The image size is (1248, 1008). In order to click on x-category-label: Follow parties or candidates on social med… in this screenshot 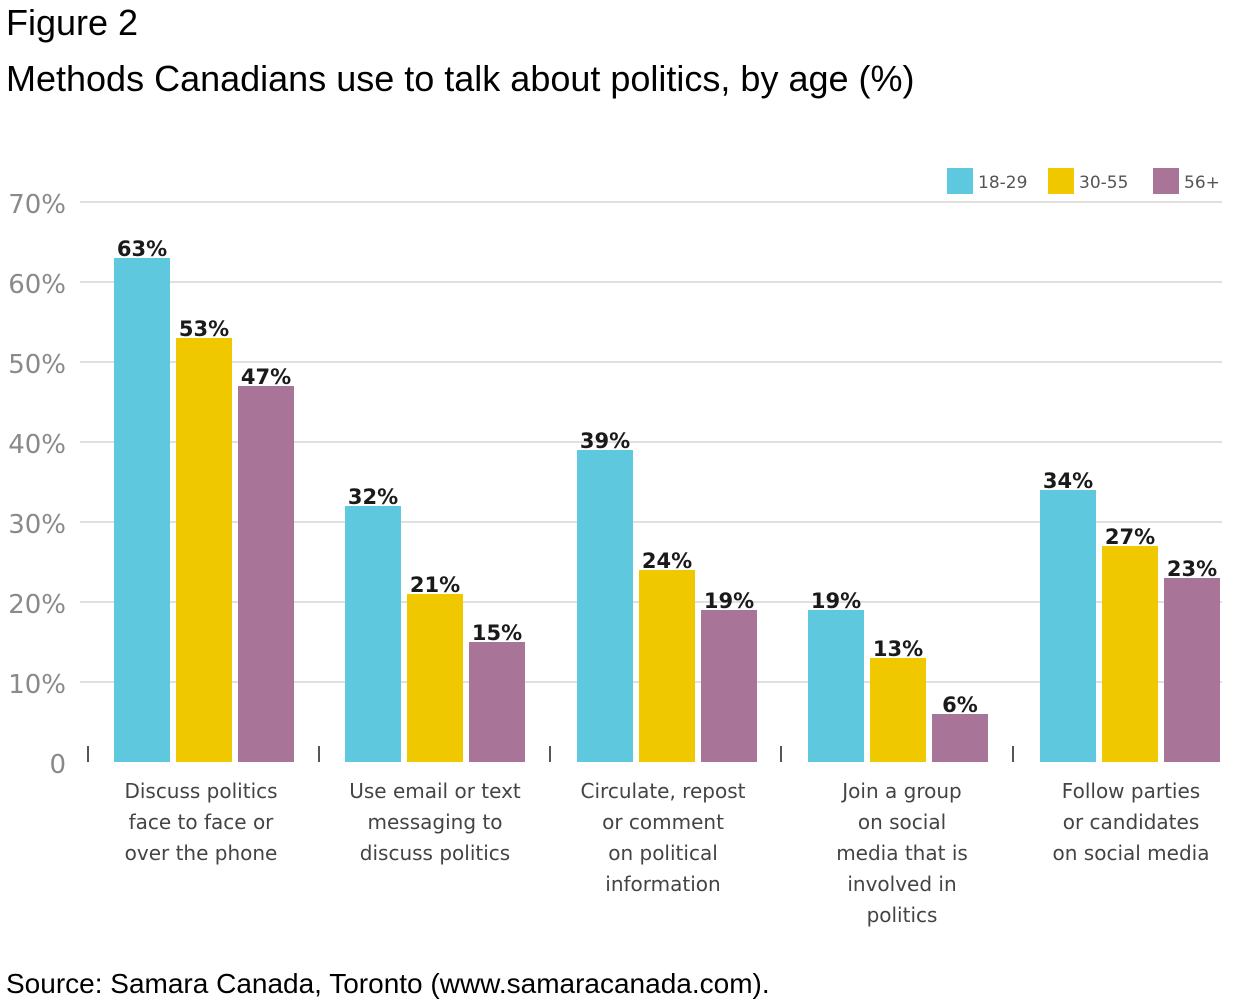, I will do `click(1131, 822)`.